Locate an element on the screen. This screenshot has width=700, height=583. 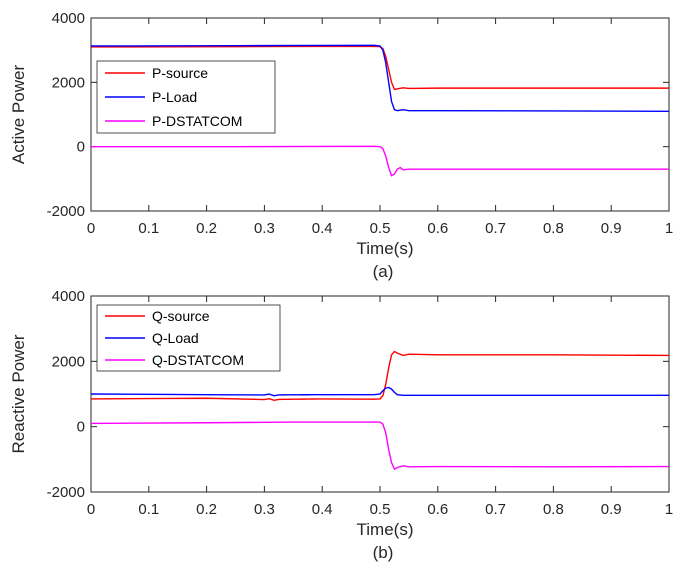
legend: P-source P-Load P-DSTATCOM is located at coordinates (186, 97).